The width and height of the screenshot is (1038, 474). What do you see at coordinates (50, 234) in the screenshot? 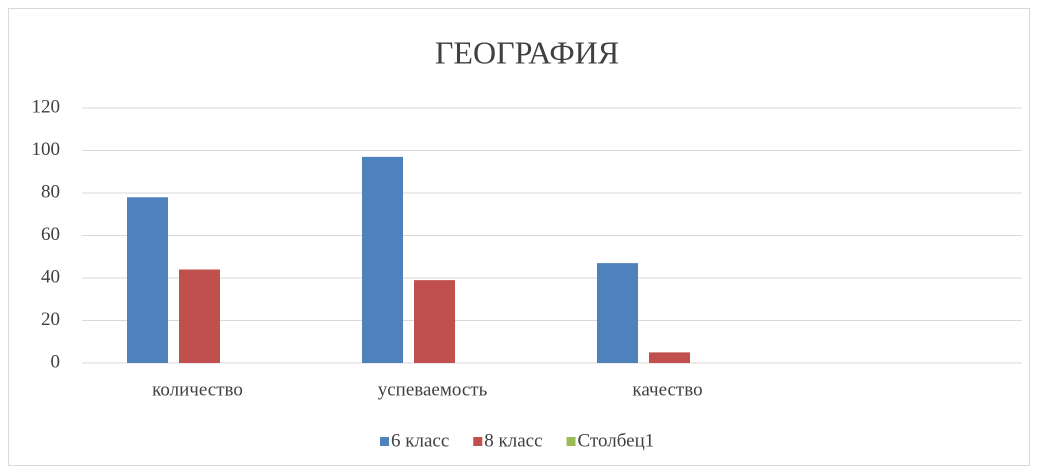
I see `y-tick-label: 60` at bounding box center [50, 234].